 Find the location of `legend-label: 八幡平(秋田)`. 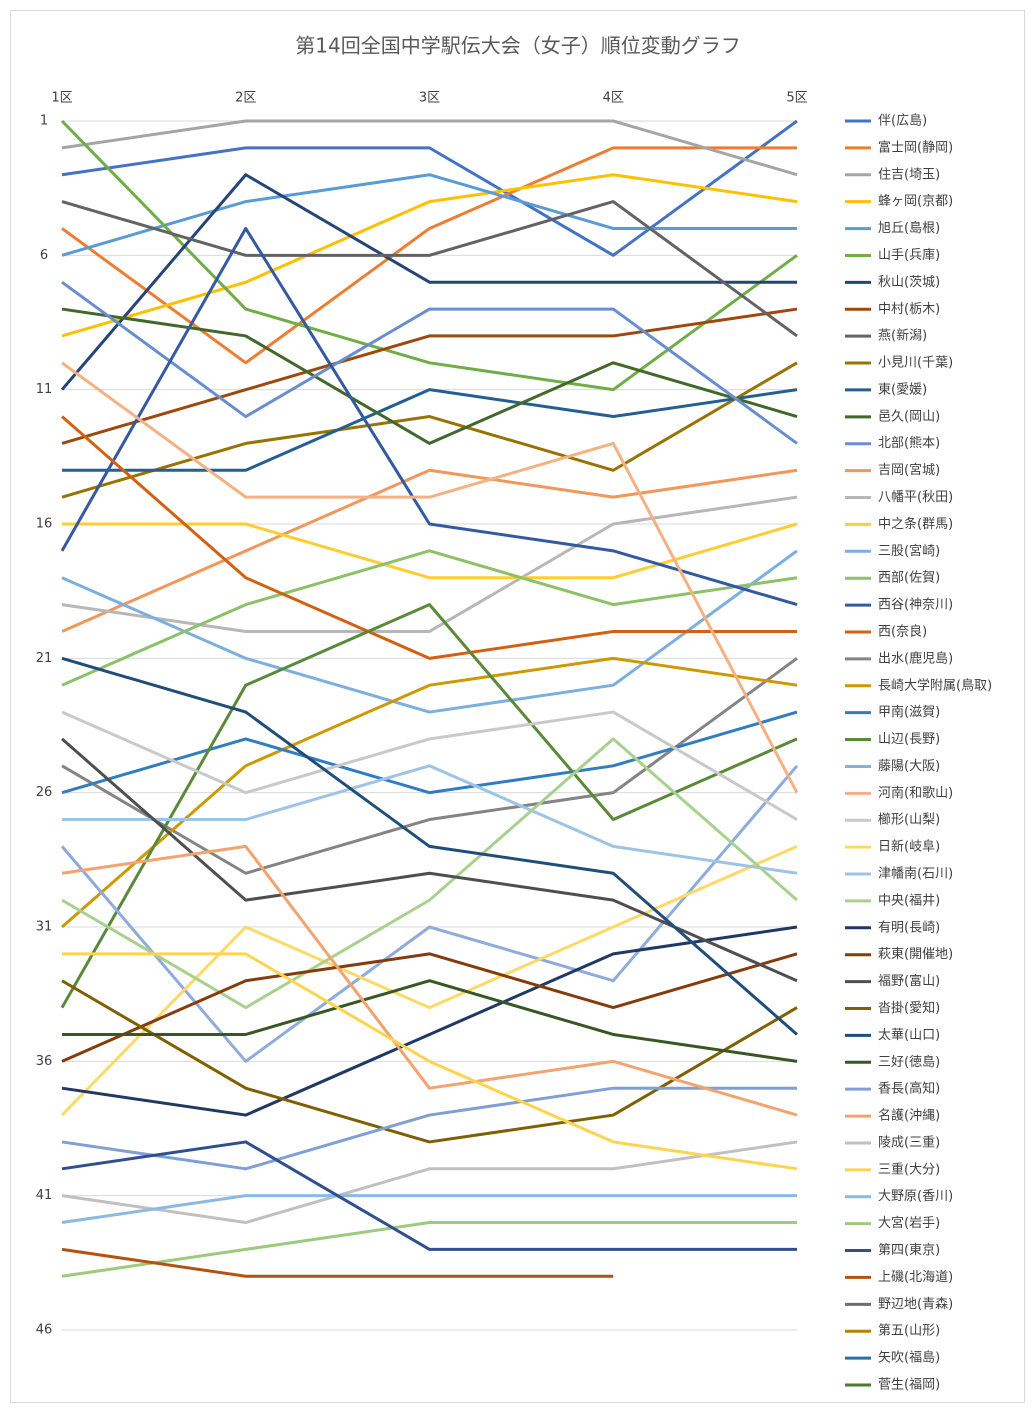

legend-label: 八幡平(秋田) is located at coordinates (915, 497).